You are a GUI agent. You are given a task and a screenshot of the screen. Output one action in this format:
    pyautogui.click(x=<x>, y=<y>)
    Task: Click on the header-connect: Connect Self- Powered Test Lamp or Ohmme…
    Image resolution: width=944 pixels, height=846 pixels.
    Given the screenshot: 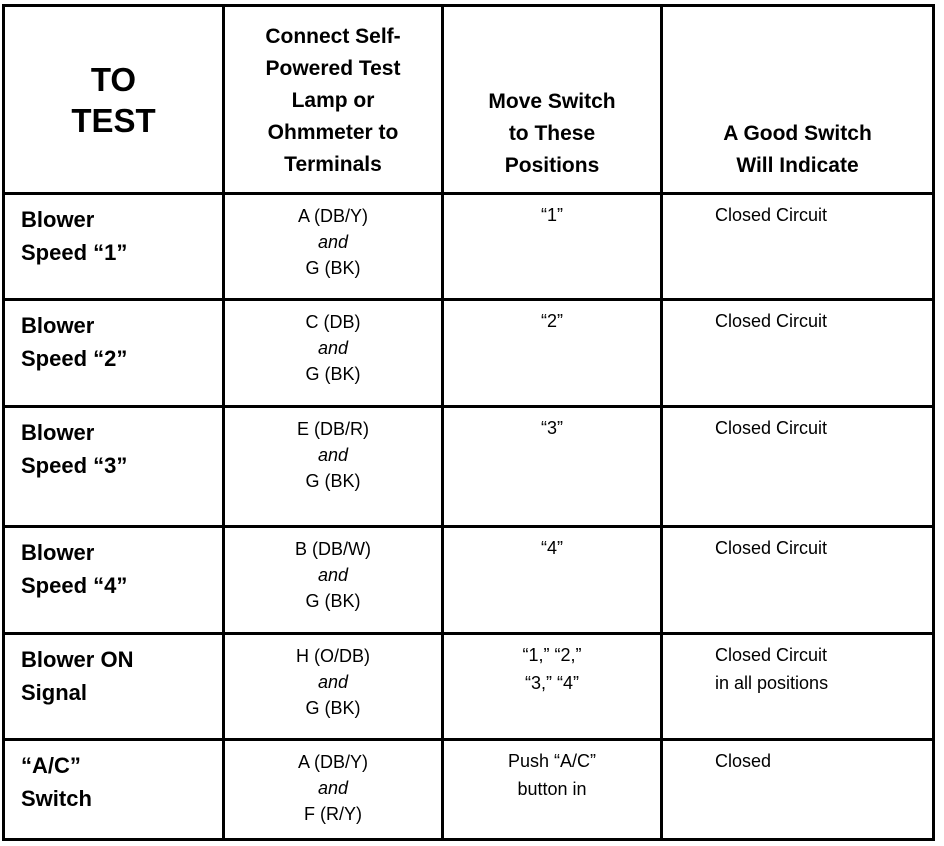 What is the action you would take?
    pyautogui.click(x=333, y=99)
    